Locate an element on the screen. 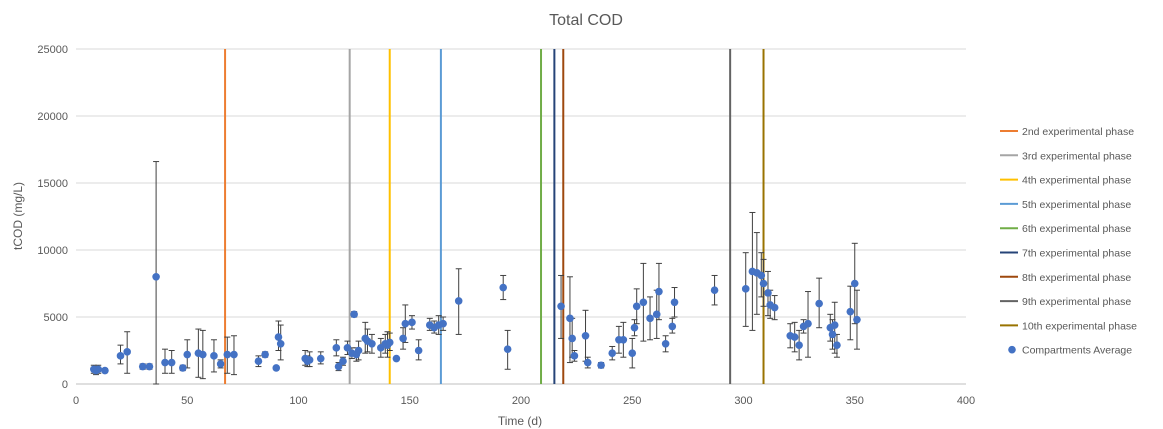  x-tick-label-350: 350 is located at coordinates (855, 401).